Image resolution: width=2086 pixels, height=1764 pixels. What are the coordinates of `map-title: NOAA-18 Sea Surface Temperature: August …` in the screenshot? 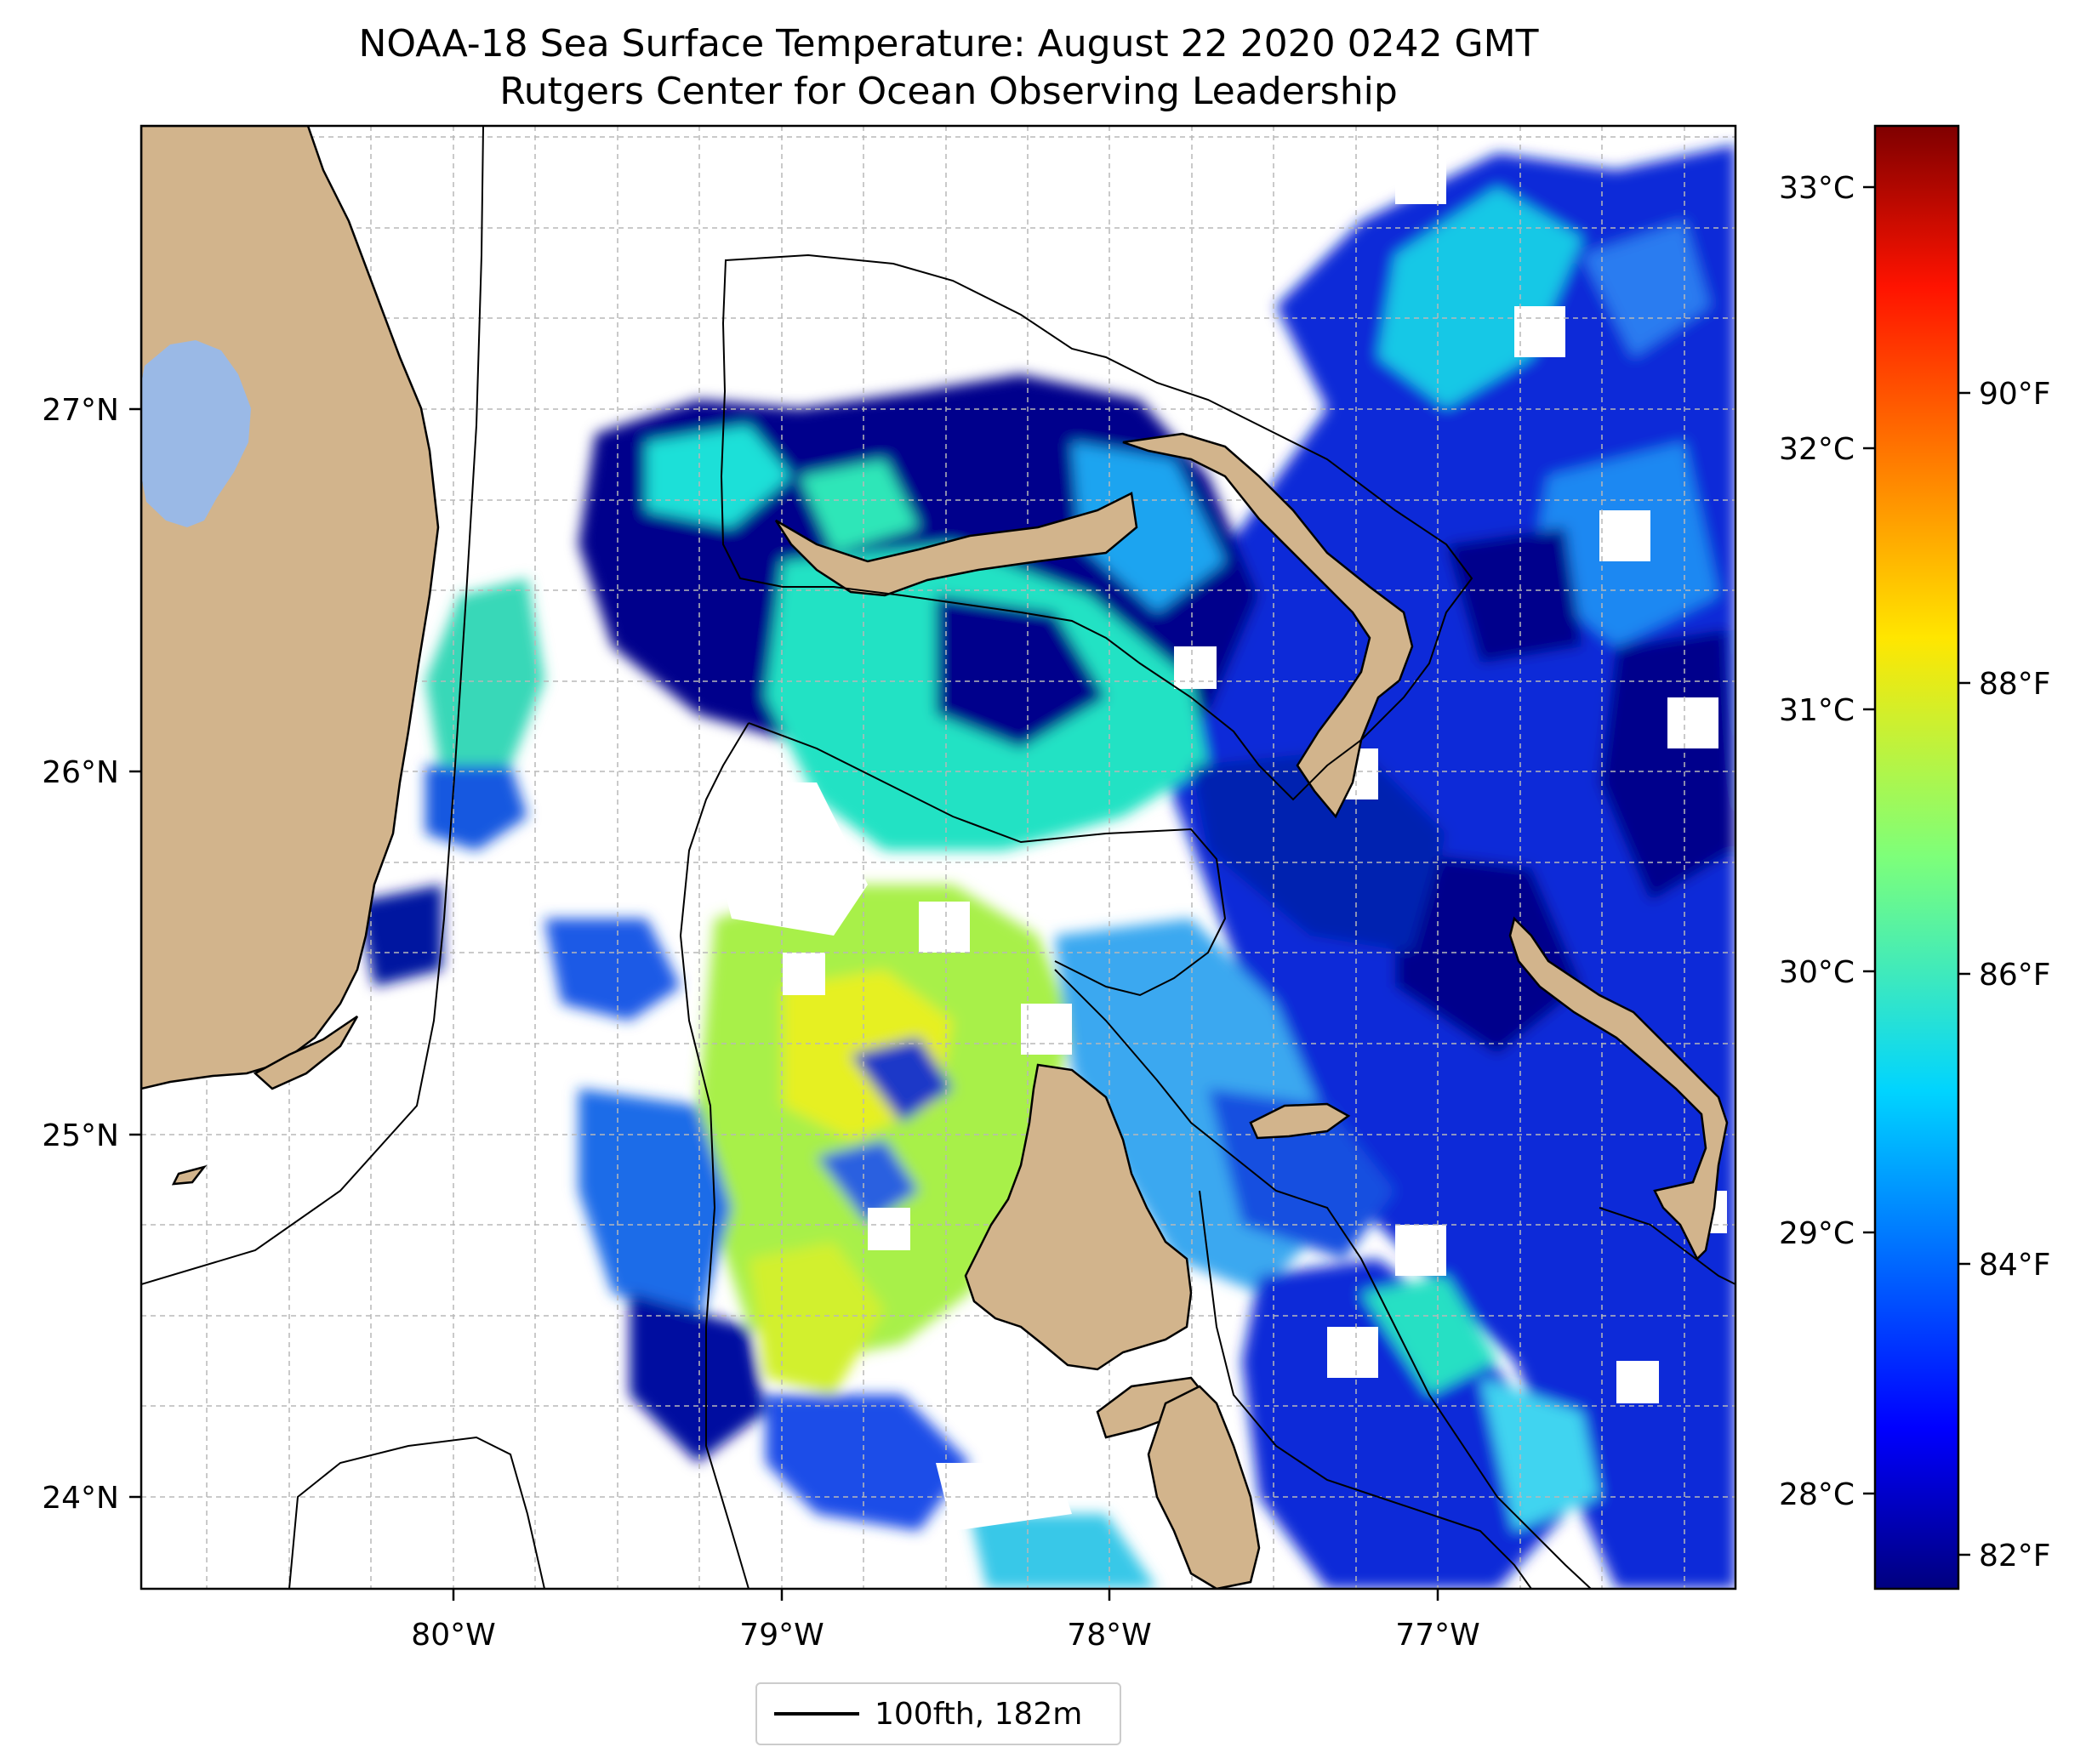 It's located at (948, 43).